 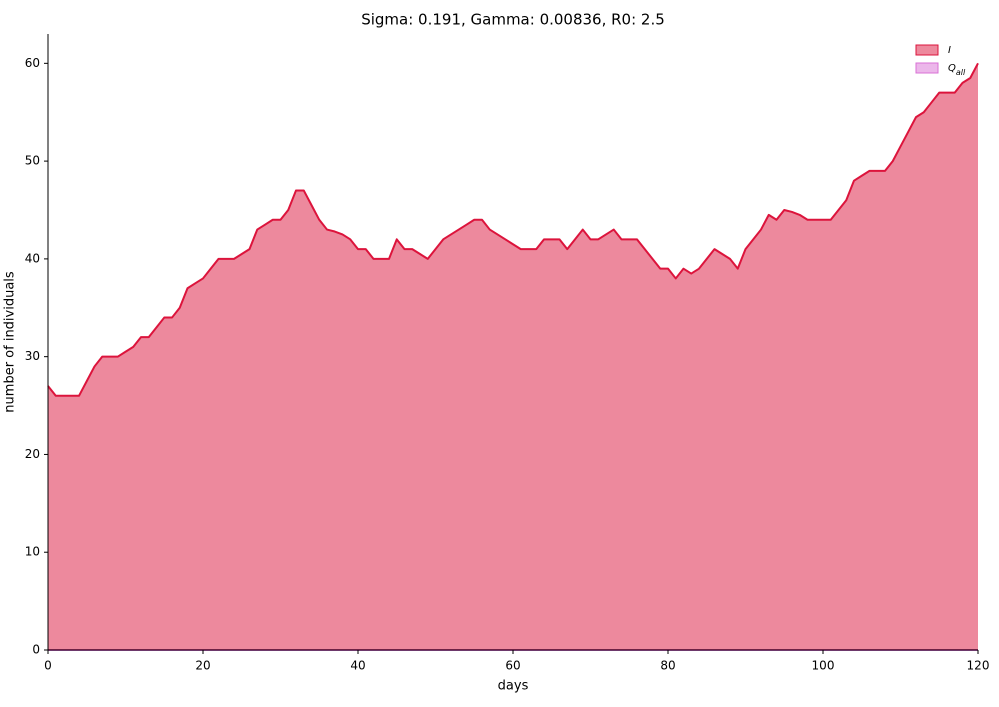 I want to click on x-axis-label: days, so click(x=513, y=686).